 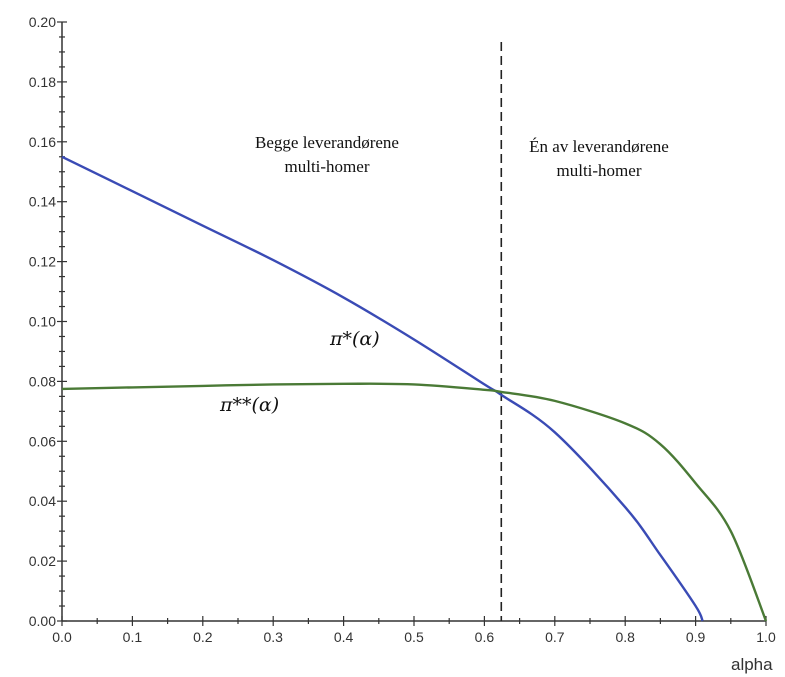 I want to click on y-tick-label: 0.02, so click(x=42, y=561).